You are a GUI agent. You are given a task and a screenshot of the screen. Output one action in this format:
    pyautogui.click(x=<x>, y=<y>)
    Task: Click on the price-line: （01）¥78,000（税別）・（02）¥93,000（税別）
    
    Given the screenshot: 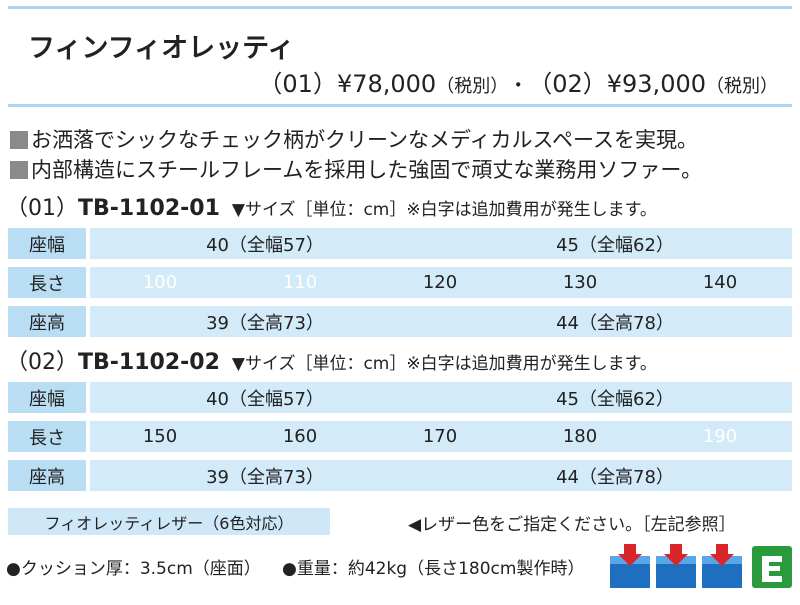 What is the action you would take?
    pyautogui.click(x=518, y=81)
    